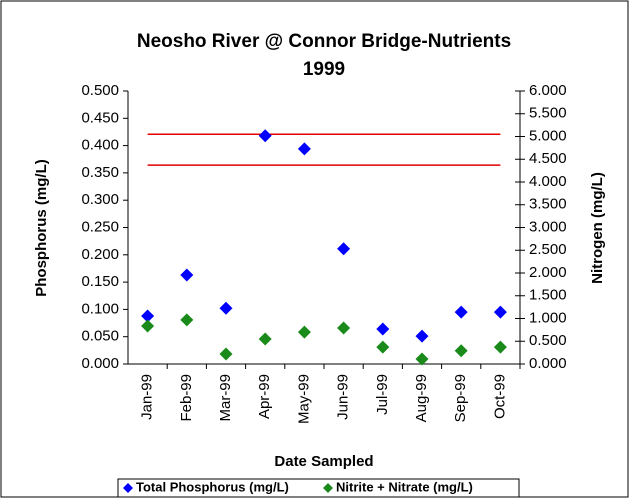  I want to click on x-tick-label: Jul-99, so click(382, 394).